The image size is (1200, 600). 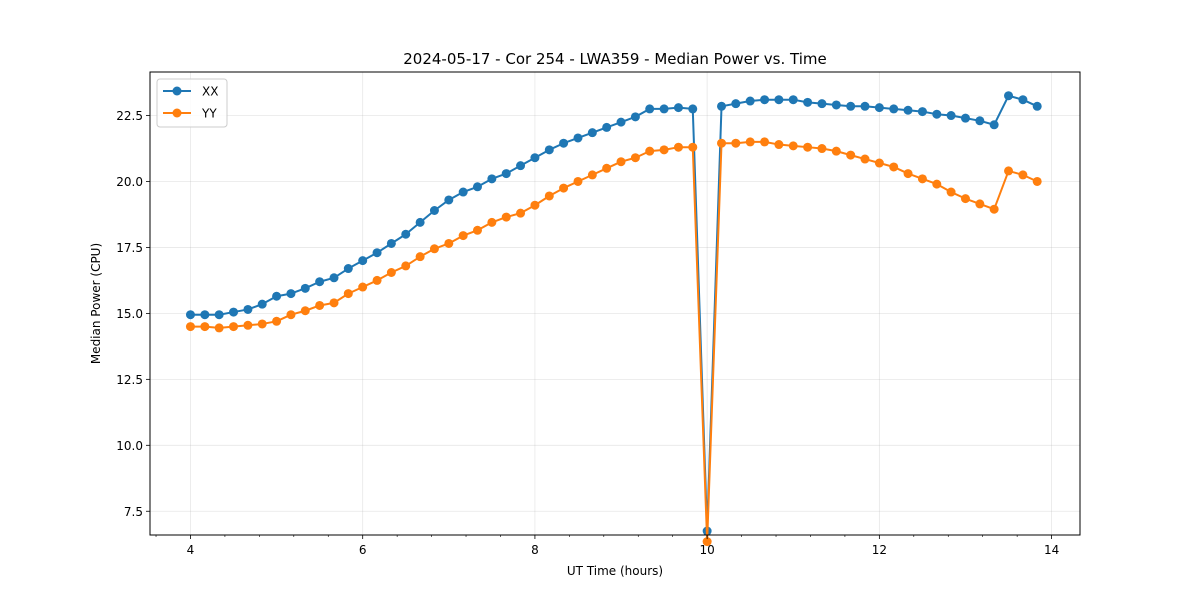 I want to click on x-axis-label: UT Time (hours), so click(x=615, y=571).